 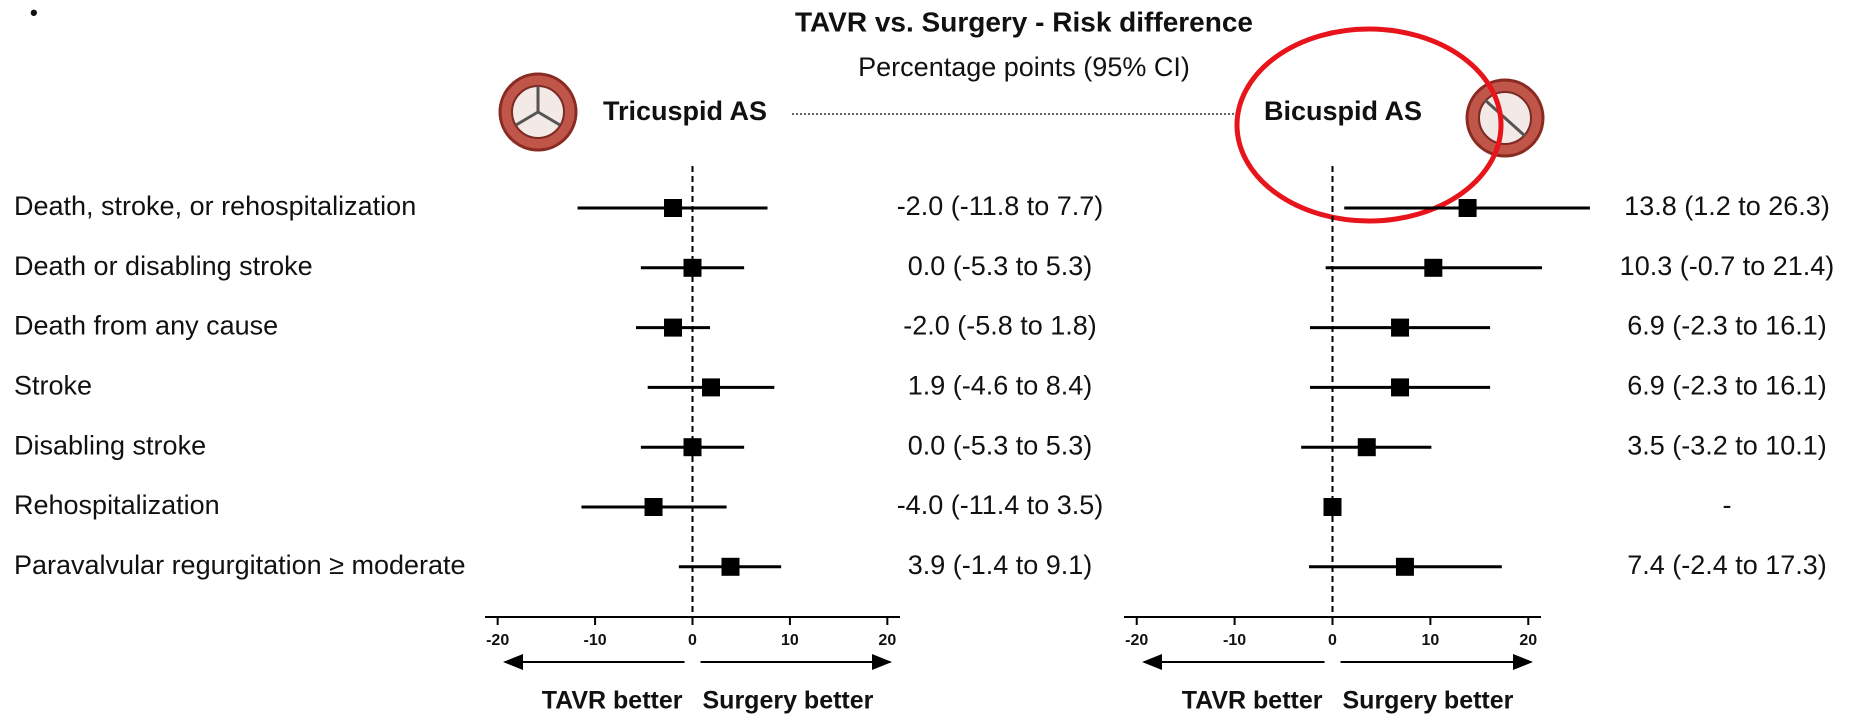 I want to click on row-label: Death, stroke, or rehospitalization, so click(x=215, y=206).